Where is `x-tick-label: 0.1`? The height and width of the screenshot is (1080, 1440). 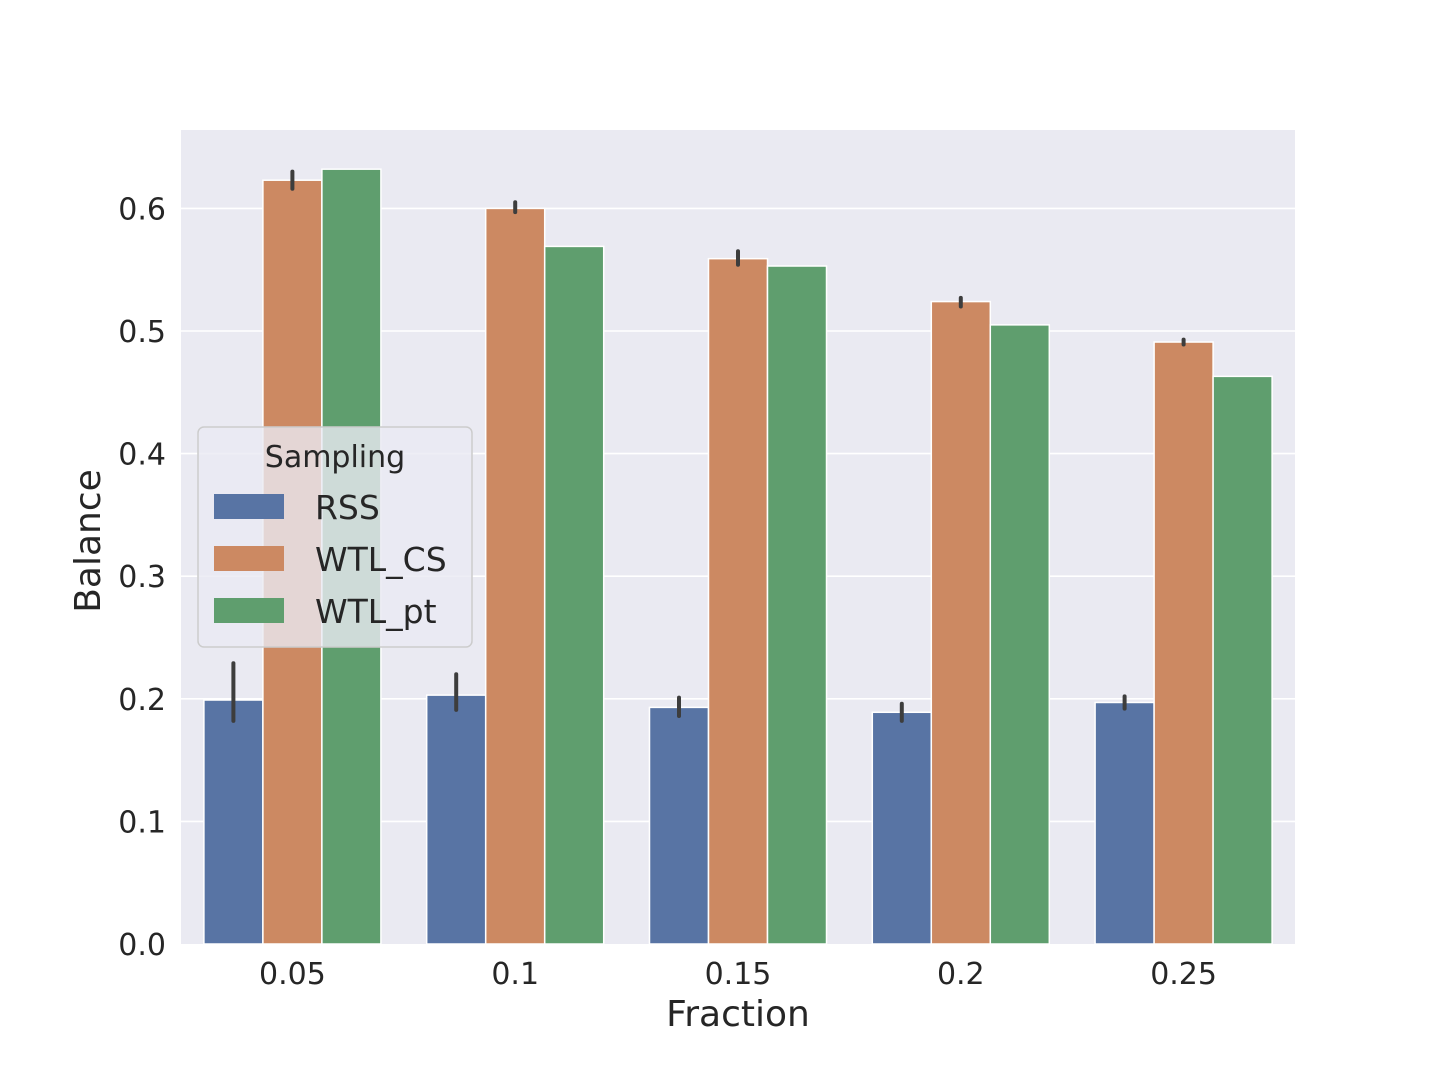
x-tick-label: 0.1 is located at coordinates (515, 974).